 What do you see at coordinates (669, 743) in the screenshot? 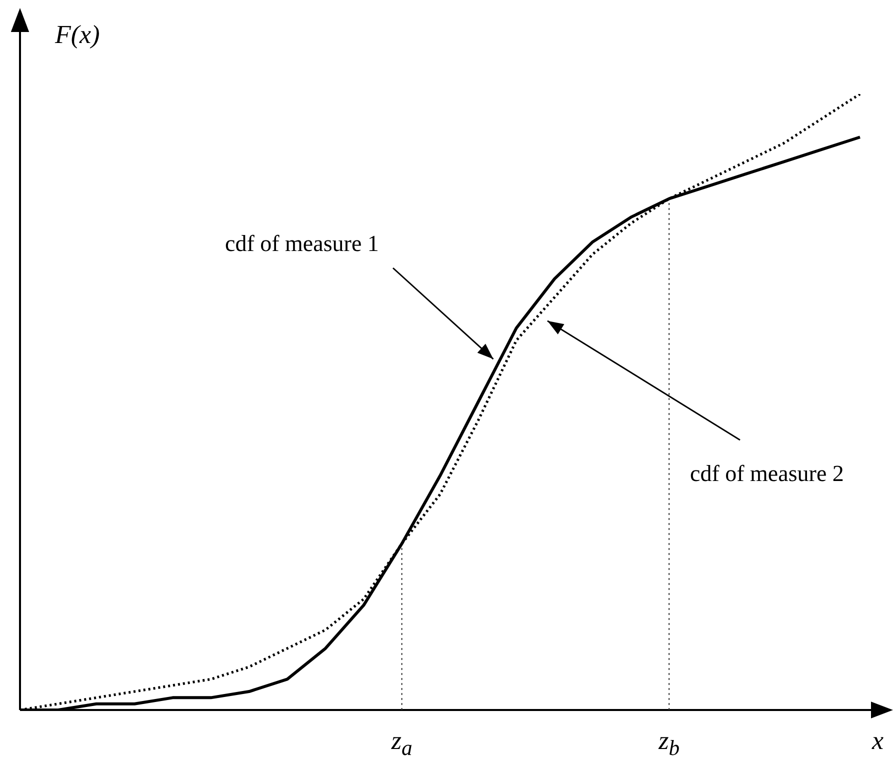
I see `x-tick-label: z$_{b}$` at bounding box center [669, 743].